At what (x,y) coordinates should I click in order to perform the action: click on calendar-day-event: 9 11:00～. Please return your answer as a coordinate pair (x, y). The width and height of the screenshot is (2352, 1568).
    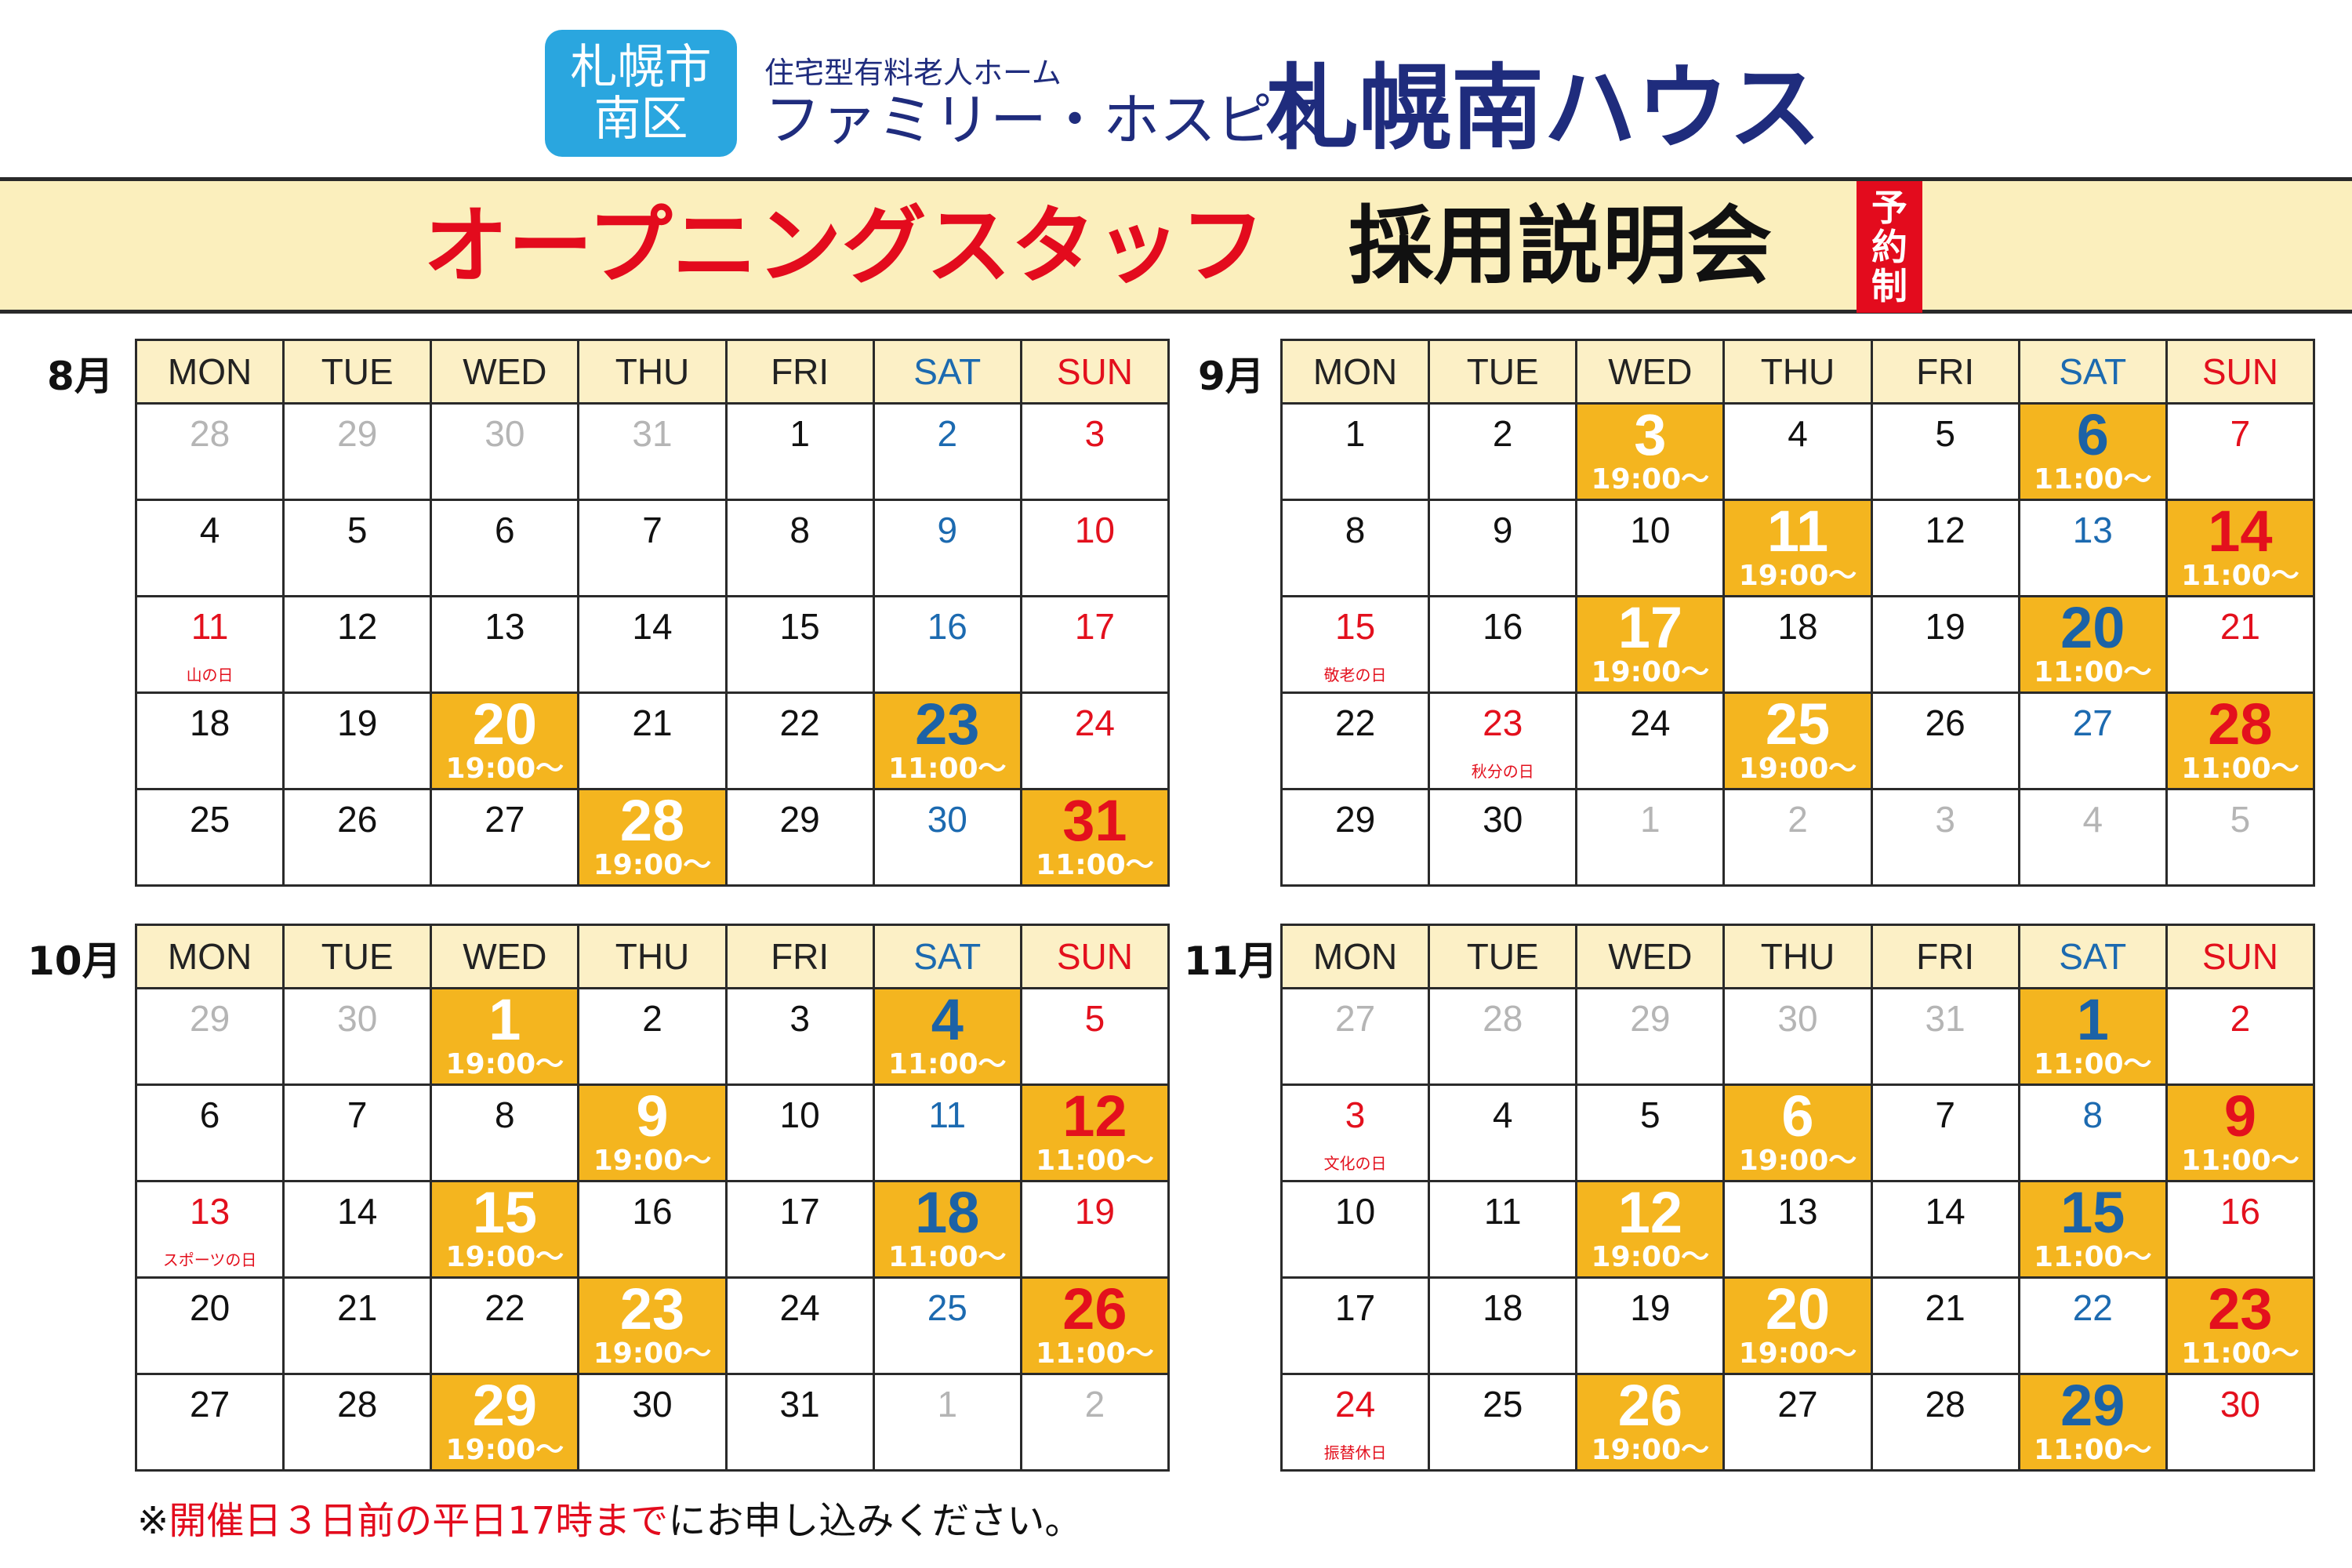
    Looking at the image, I should click on (2240, 1132).